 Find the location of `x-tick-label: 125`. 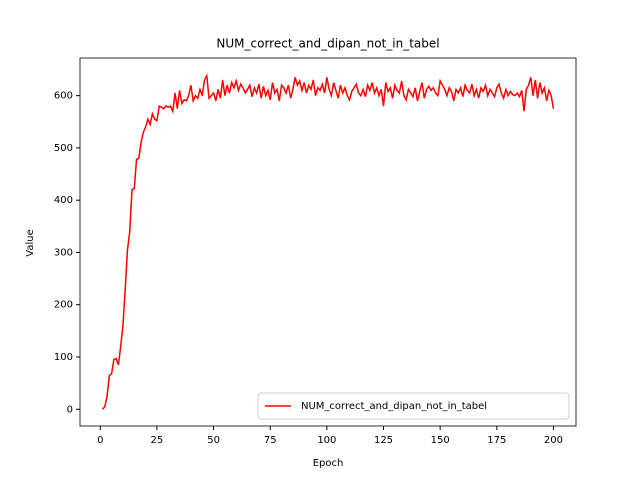

x-tick-label: 125 is located at coordinates (383, 440).